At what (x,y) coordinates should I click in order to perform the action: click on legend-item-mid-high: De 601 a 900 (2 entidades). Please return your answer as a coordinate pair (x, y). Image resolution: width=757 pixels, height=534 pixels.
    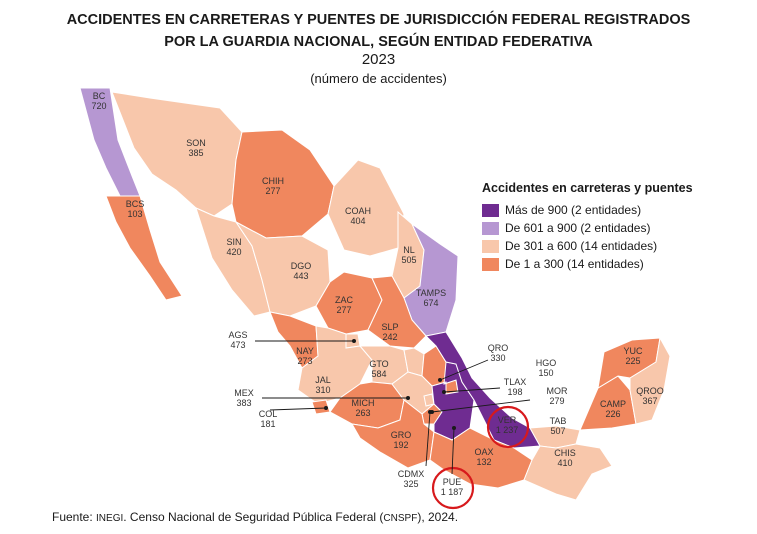
    Looking at the image, I should click on (587, 228).